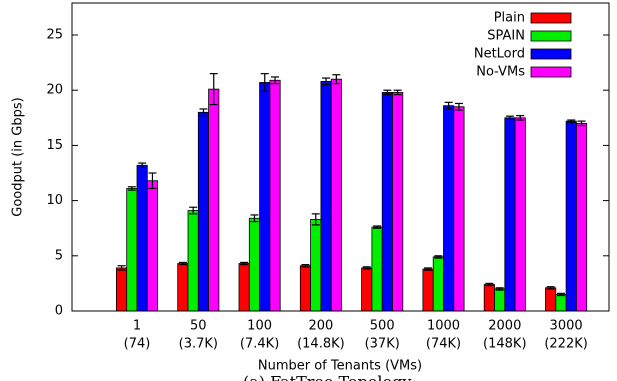  Describe the element at coordinates (198, 326) in the screenshot. I see `x-tick-label: 50` at that location.